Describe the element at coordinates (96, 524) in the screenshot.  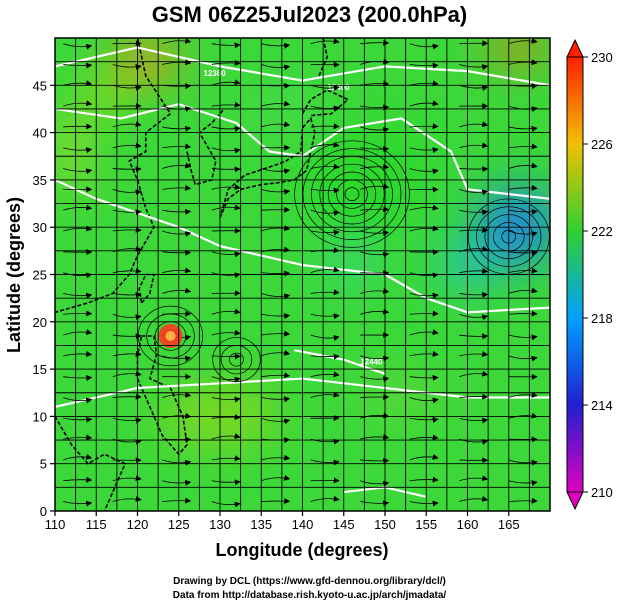
I see `x-tick-label: 115` at that location.